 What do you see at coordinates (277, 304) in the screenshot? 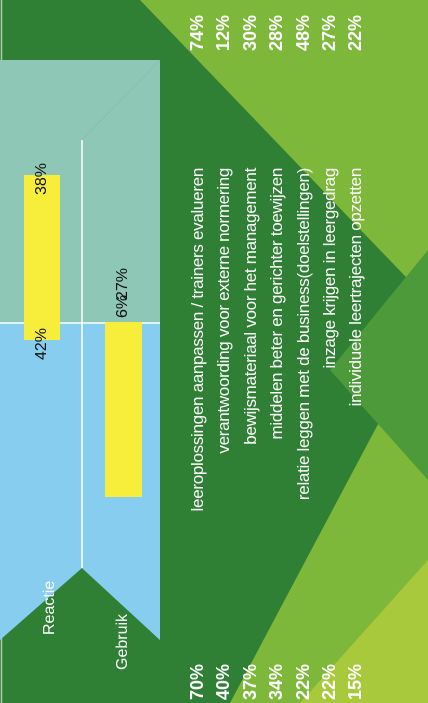
I see `item-description: middelen beter en gerichter toewijzen` at bounding box center [277, 304].